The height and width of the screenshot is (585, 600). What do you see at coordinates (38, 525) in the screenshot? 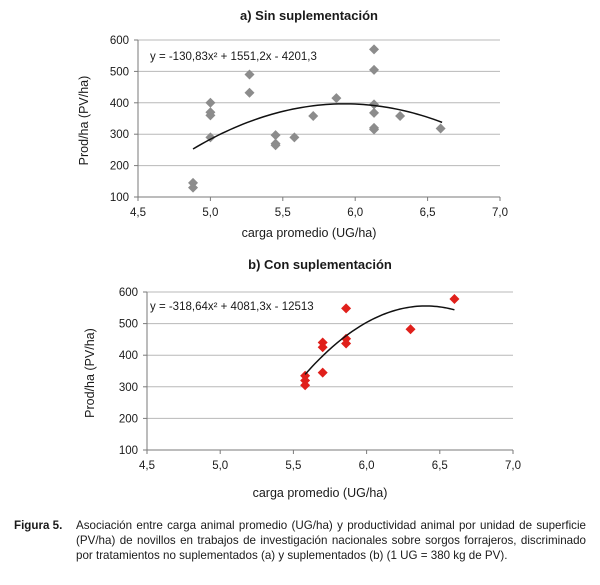
I see `caption-label: Figura 5.` at bounding box center [38, 525].